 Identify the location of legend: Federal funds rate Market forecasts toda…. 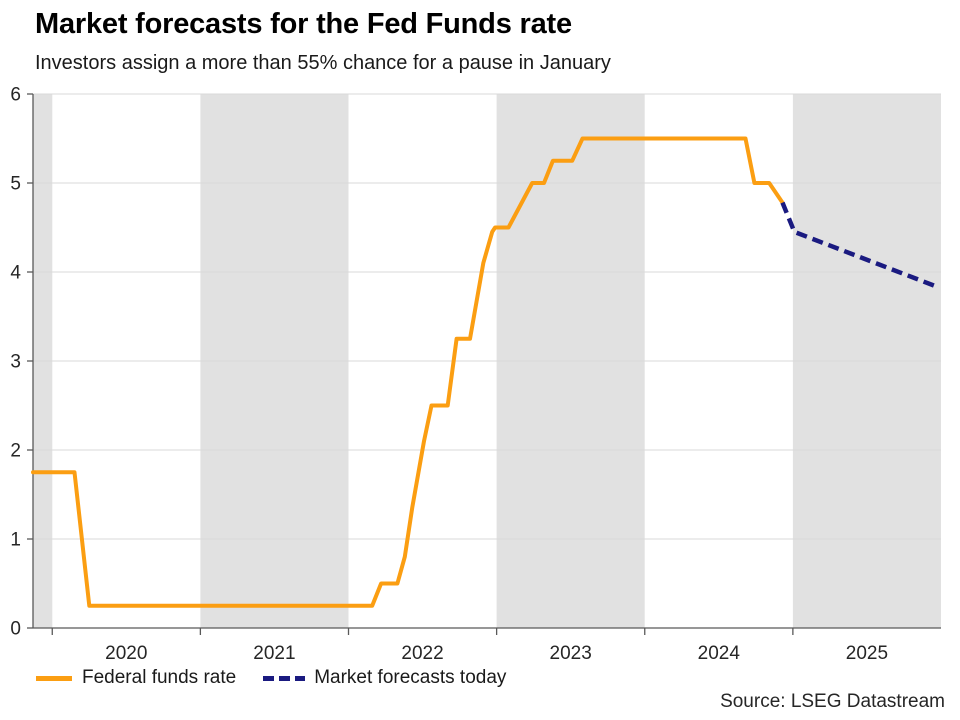
(270, 678).